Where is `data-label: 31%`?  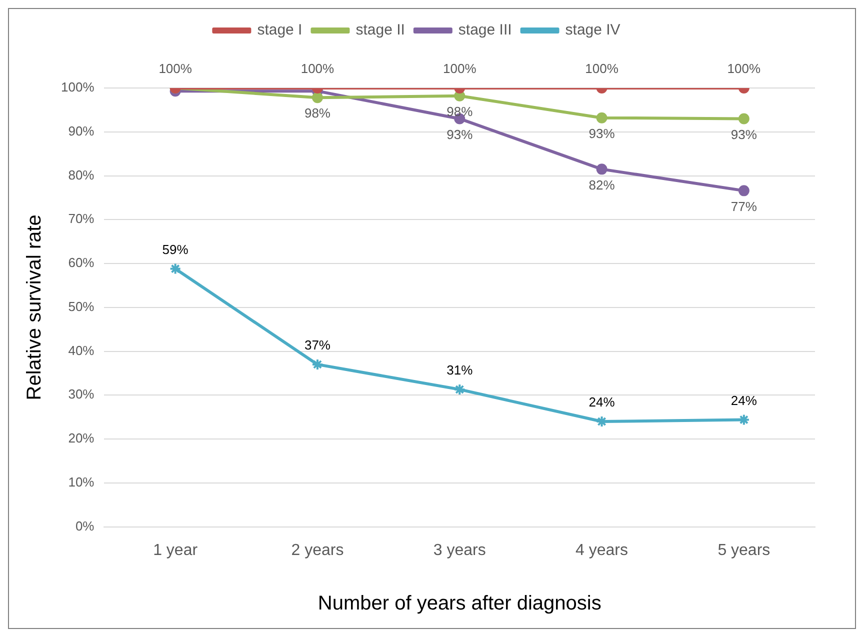 data-label: 31% is located at coordinates (460, 370).